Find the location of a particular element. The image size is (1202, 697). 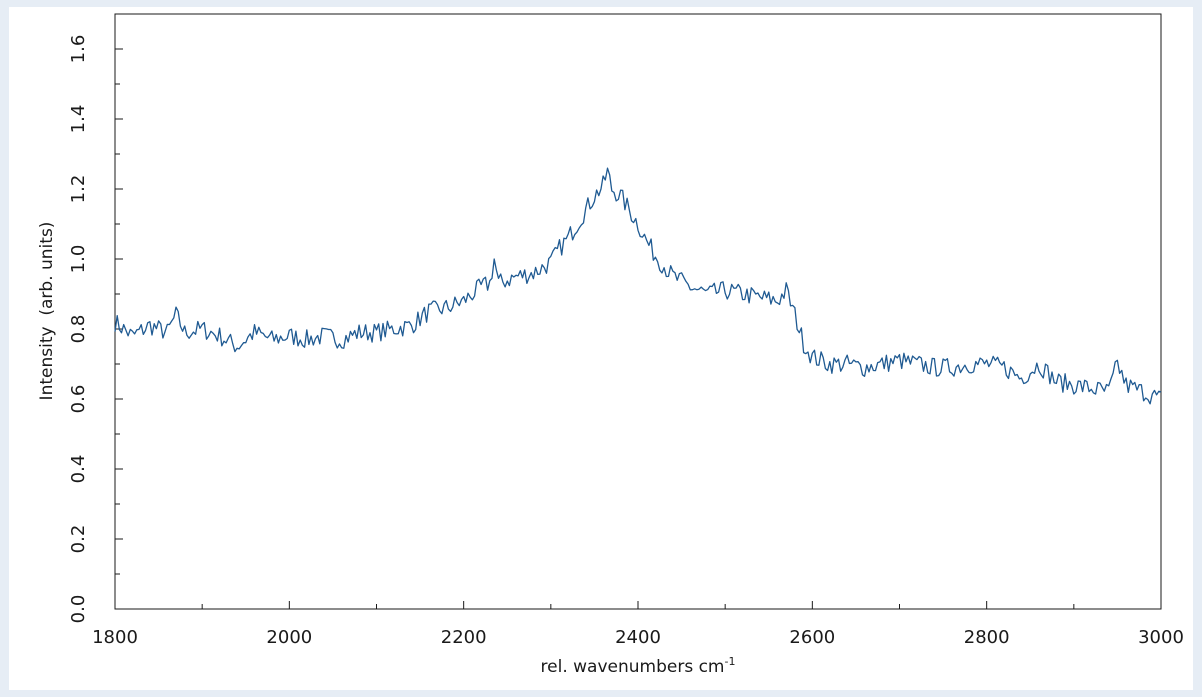

y-tick-label: 0.8 is located at coordinates (78, 329).